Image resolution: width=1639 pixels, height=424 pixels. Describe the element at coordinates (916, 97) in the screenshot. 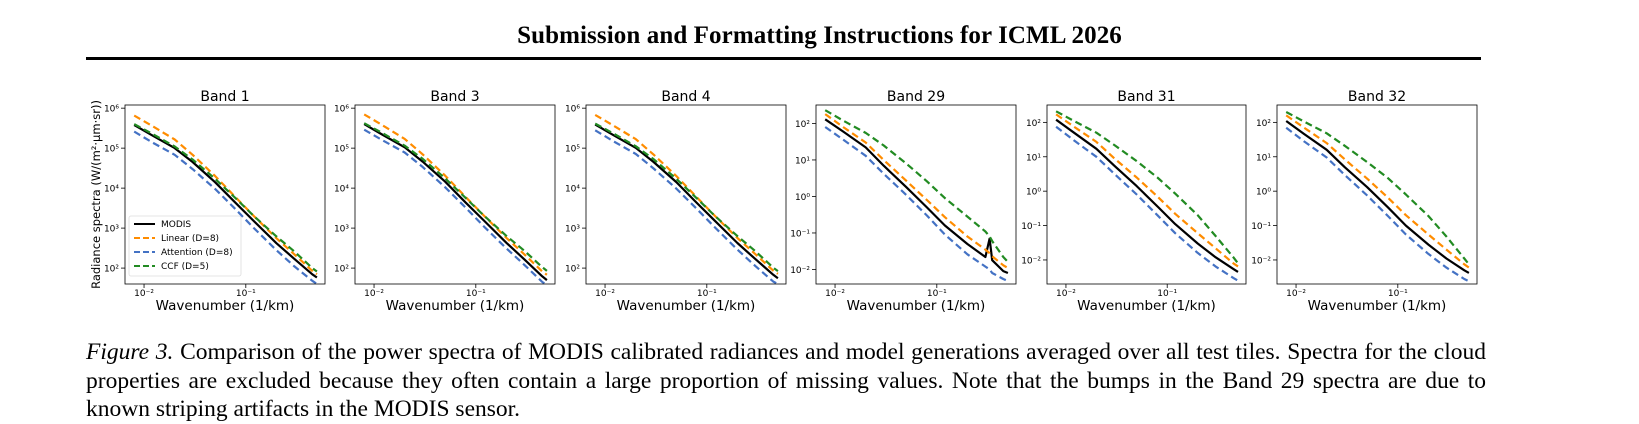

I see `subplot-title: Band 29` at that location.